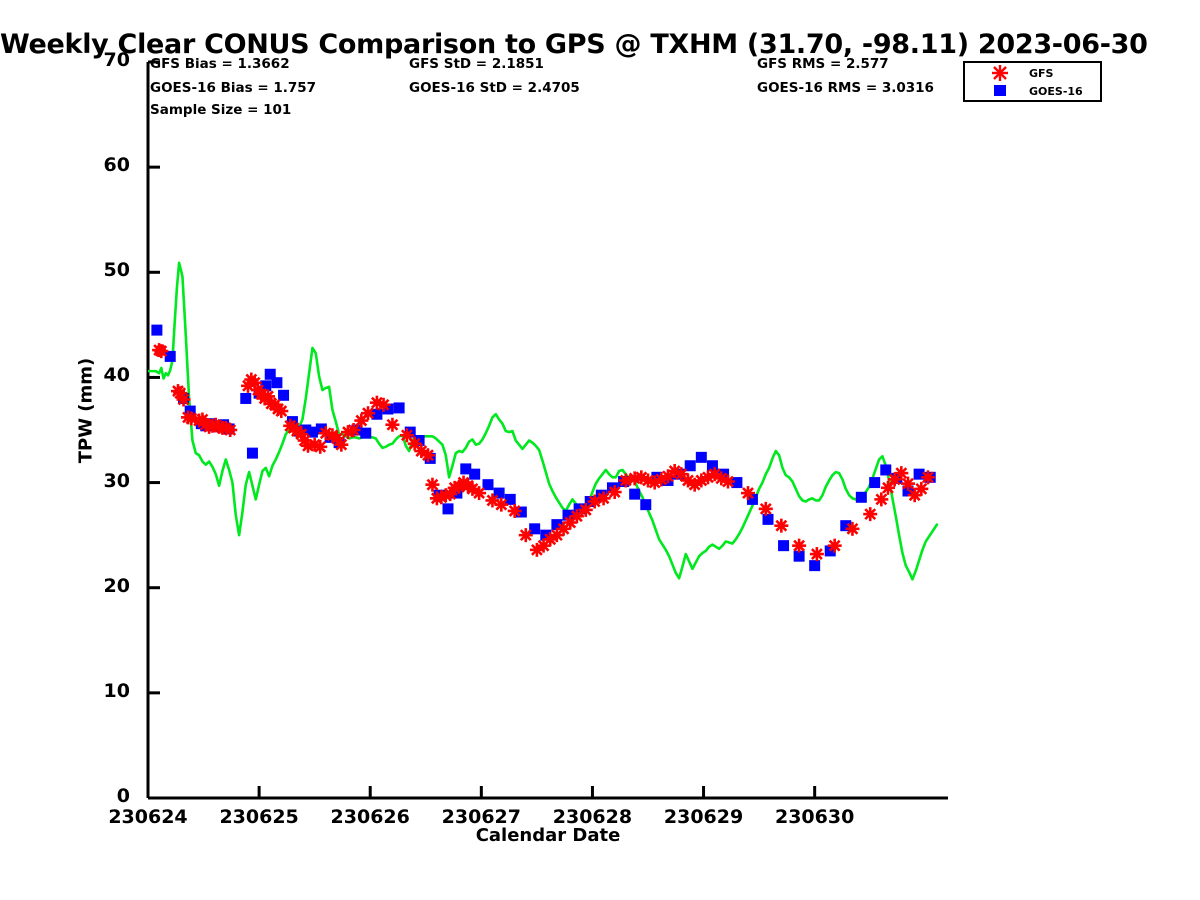  I want to click on stat-goes-std: GOES-16 StD = 2.4705, so click(494, 88).